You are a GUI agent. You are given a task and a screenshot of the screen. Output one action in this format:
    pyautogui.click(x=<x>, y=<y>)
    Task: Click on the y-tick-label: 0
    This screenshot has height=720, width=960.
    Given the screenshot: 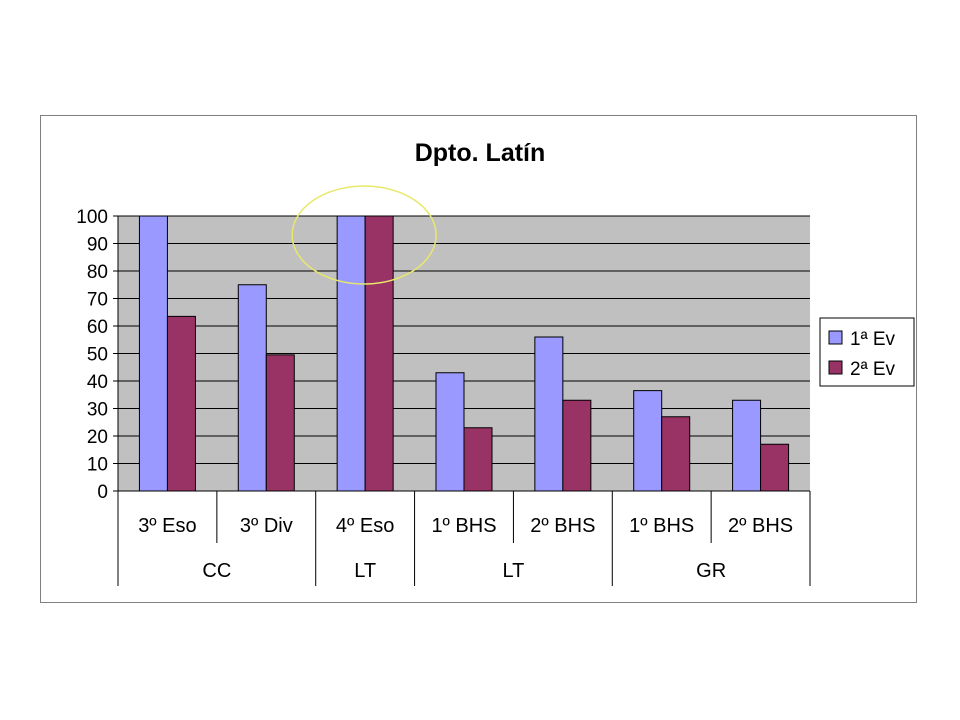 What is the action you would take?
    pyautogui.click(x=102, y=492)
    